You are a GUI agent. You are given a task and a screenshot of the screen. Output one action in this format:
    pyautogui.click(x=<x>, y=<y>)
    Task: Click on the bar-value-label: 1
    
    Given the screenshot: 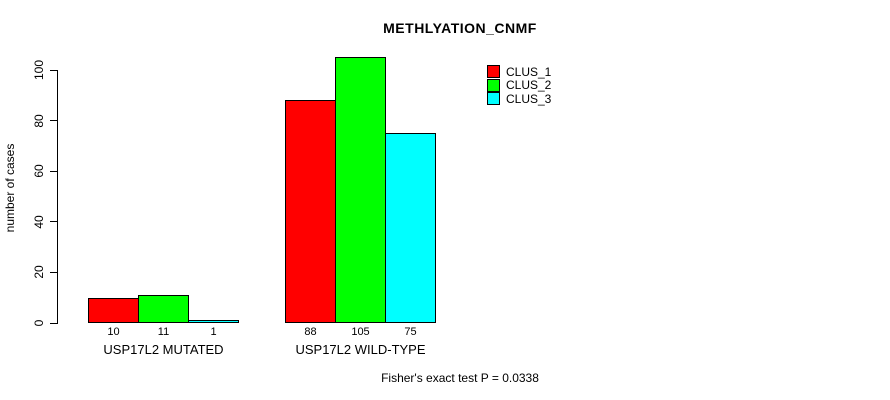 What is the action you would take?
    pyautogui.click(x=213, y=332)
    